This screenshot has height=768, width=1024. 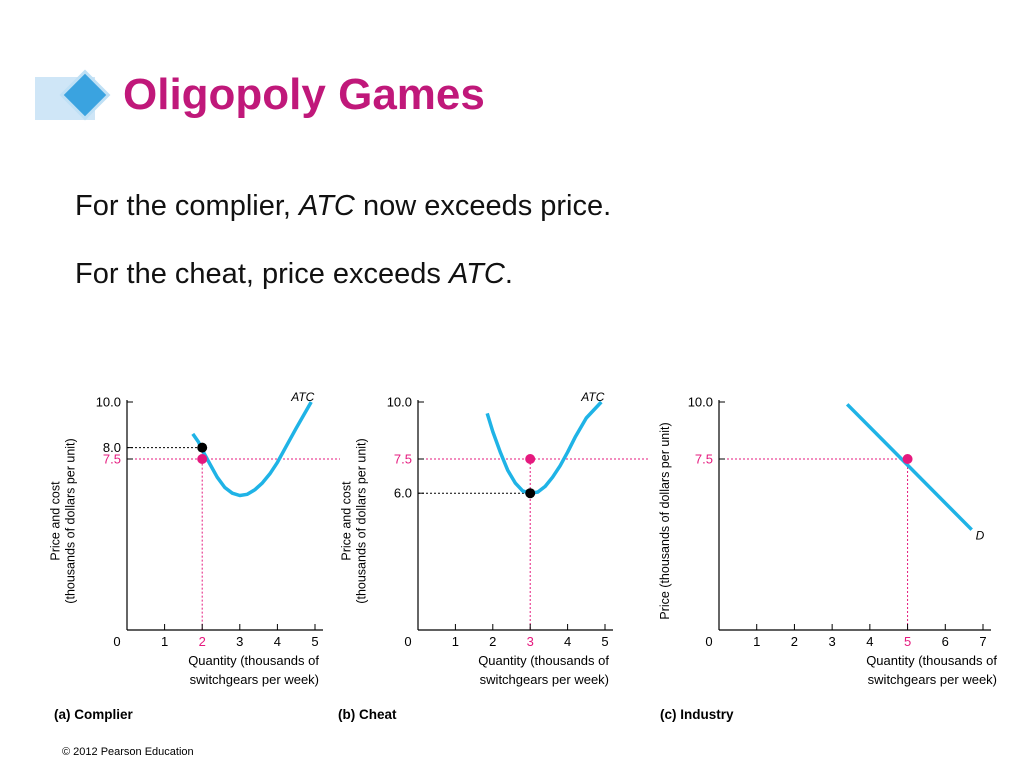 I want to click on panel-label: (c) Industry, so click(x=697, y=714).